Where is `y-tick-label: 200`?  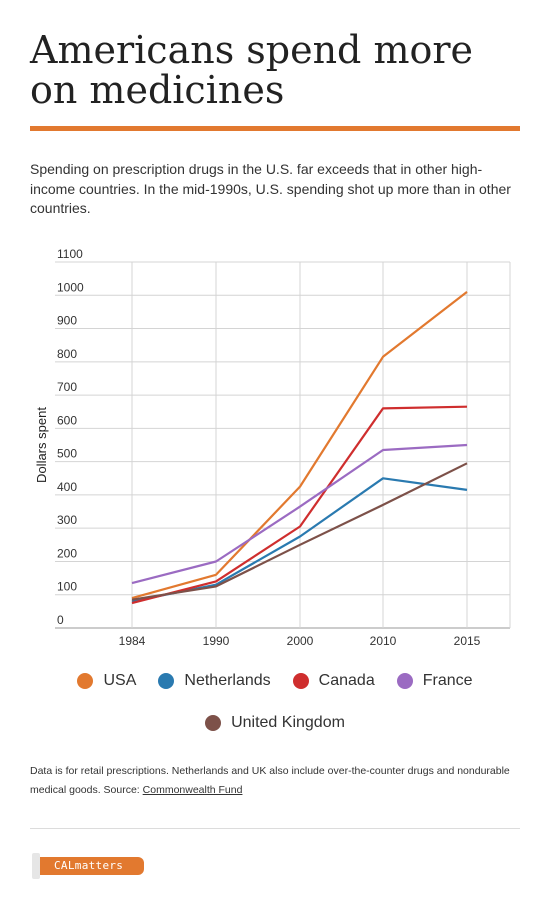
y-tick-label: 200 is located at coordinates (67, 553).